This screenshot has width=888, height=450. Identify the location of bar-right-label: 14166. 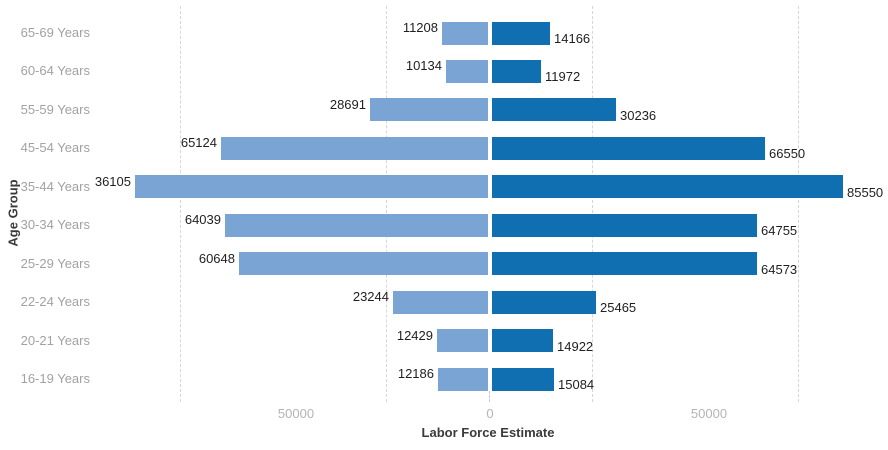
(572, 38).